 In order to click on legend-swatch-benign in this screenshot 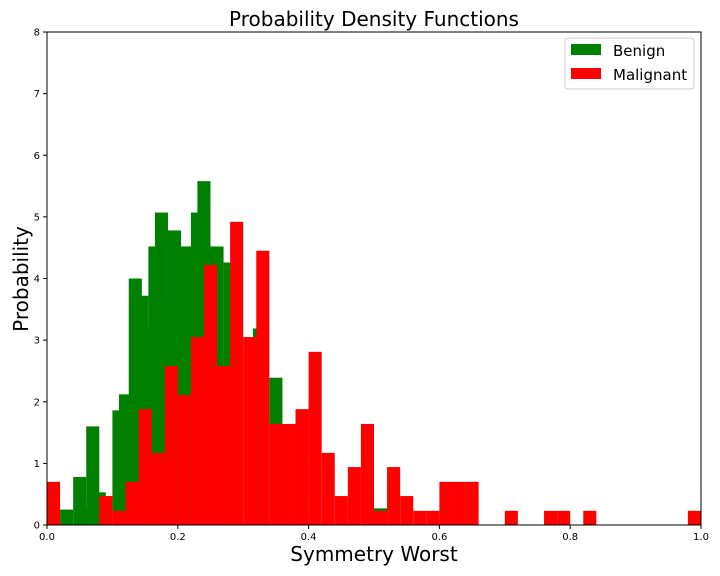, I will do `click(586, 49)`.